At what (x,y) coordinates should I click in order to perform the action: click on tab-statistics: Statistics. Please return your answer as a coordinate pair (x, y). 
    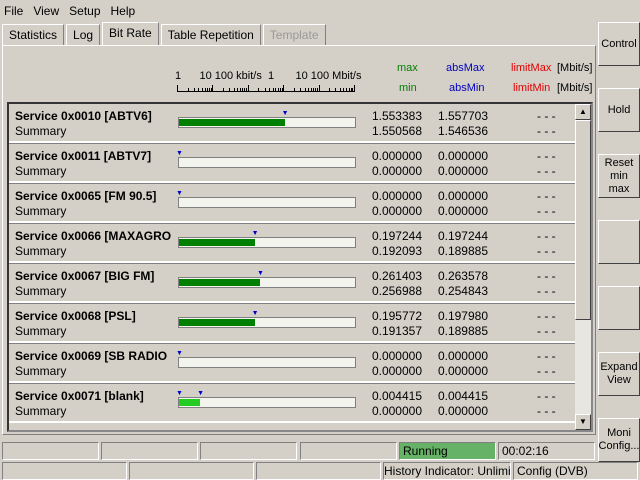
    Looking at the image, I should click on (33, 34).